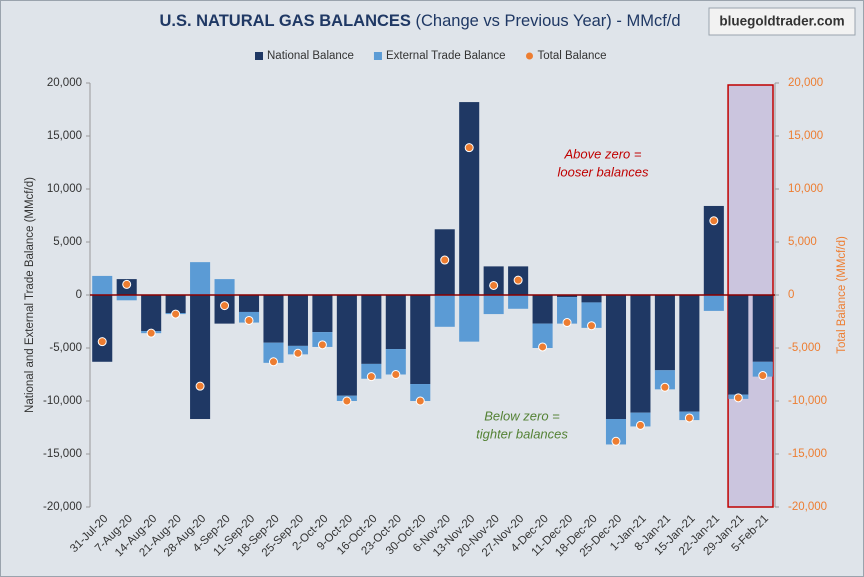  What do you see at coordinates (807, 507) in the screenshot?
I see `y2-tick-label: -20,000` at bounding box center [807, 507].